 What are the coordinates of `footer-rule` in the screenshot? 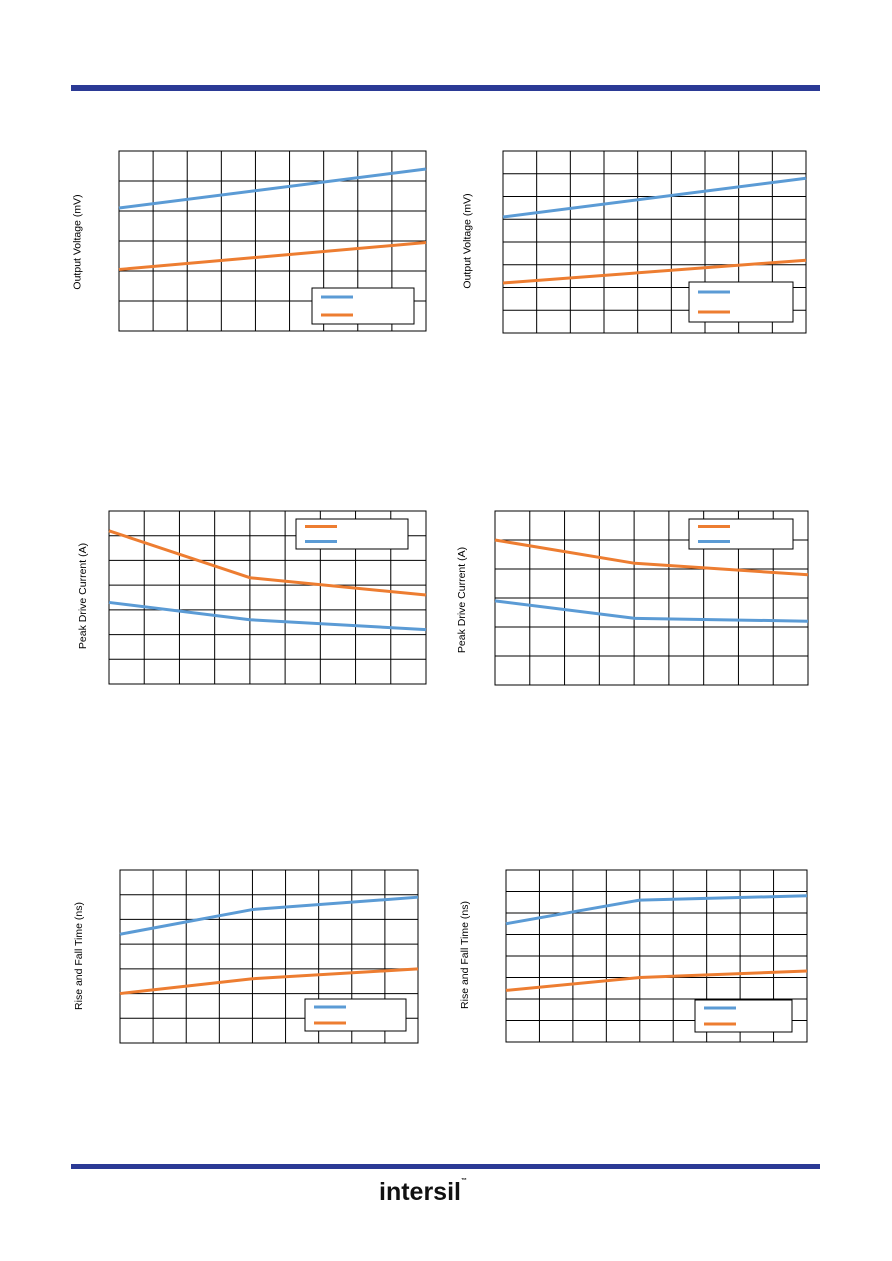 It's located at (445, 1166).